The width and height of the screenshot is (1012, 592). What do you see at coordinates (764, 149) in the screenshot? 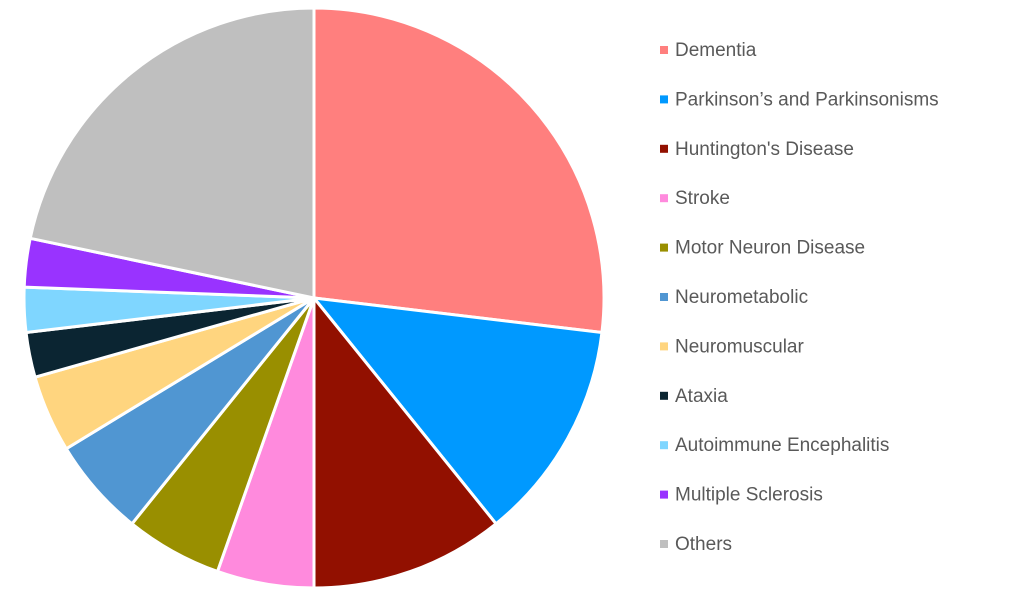
I see `legend-label: Huntington's Disease` at bounding box center [764, 149].